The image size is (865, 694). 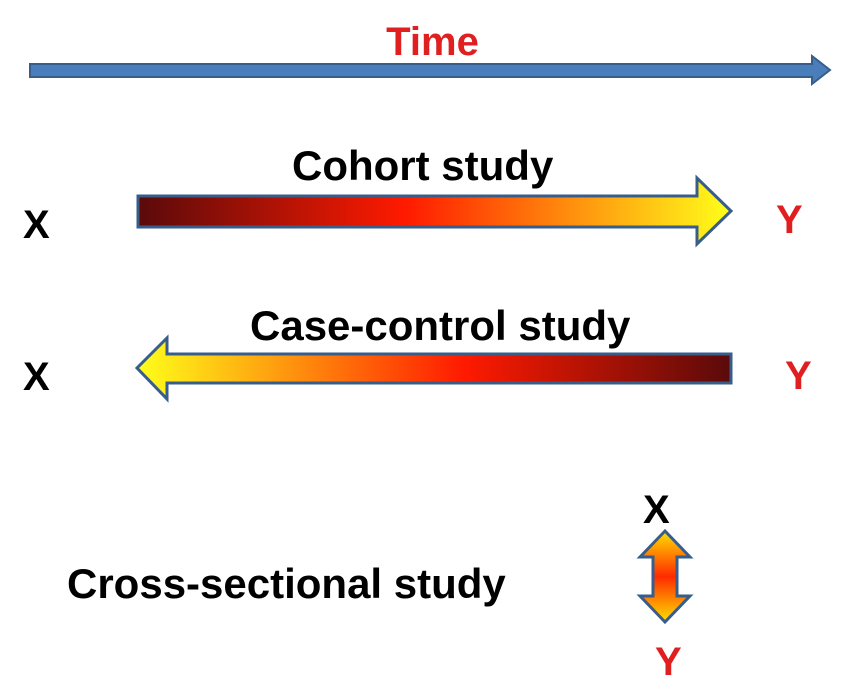 I want to click on cohort-x-label: X, so click(x=36, y=225).